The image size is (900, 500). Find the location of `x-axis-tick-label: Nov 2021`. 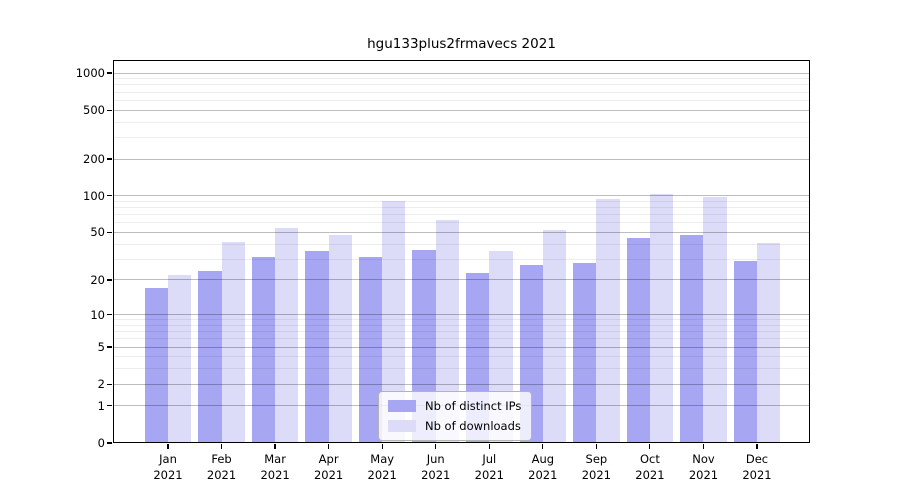

x-axis-tick-label: Nov 2021 is located at coordinates (703, 467).